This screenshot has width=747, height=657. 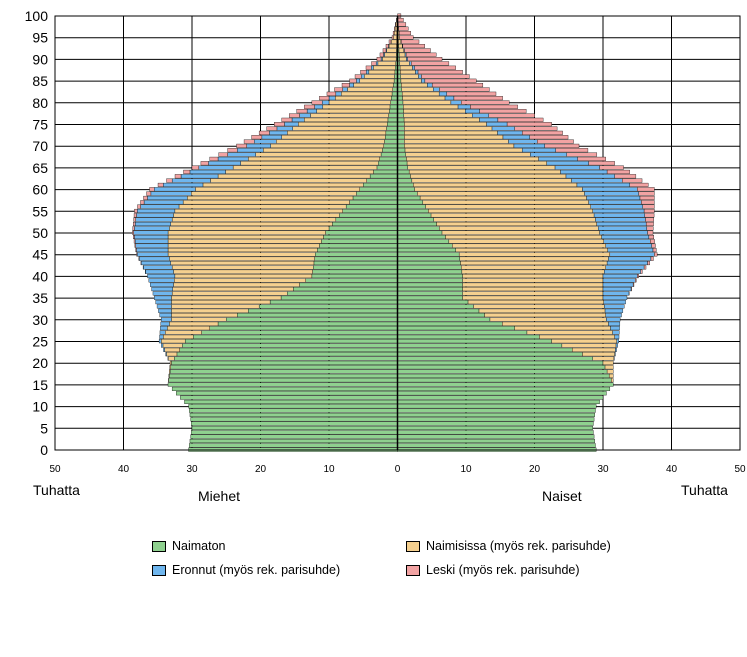 What do you see at coordinates (704, 490) in the screenshot?
I see `x-unit-right: Tuhatta` at bounding box center [704, 490].